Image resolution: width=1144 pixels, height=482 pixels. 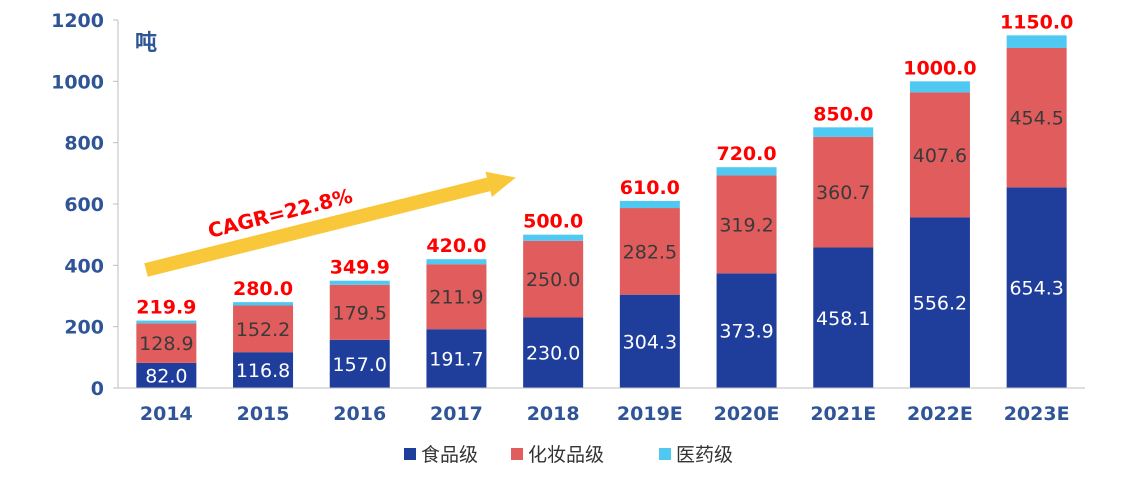 I want to click on food-value-label: 458.1, so click(x=843, y=319).